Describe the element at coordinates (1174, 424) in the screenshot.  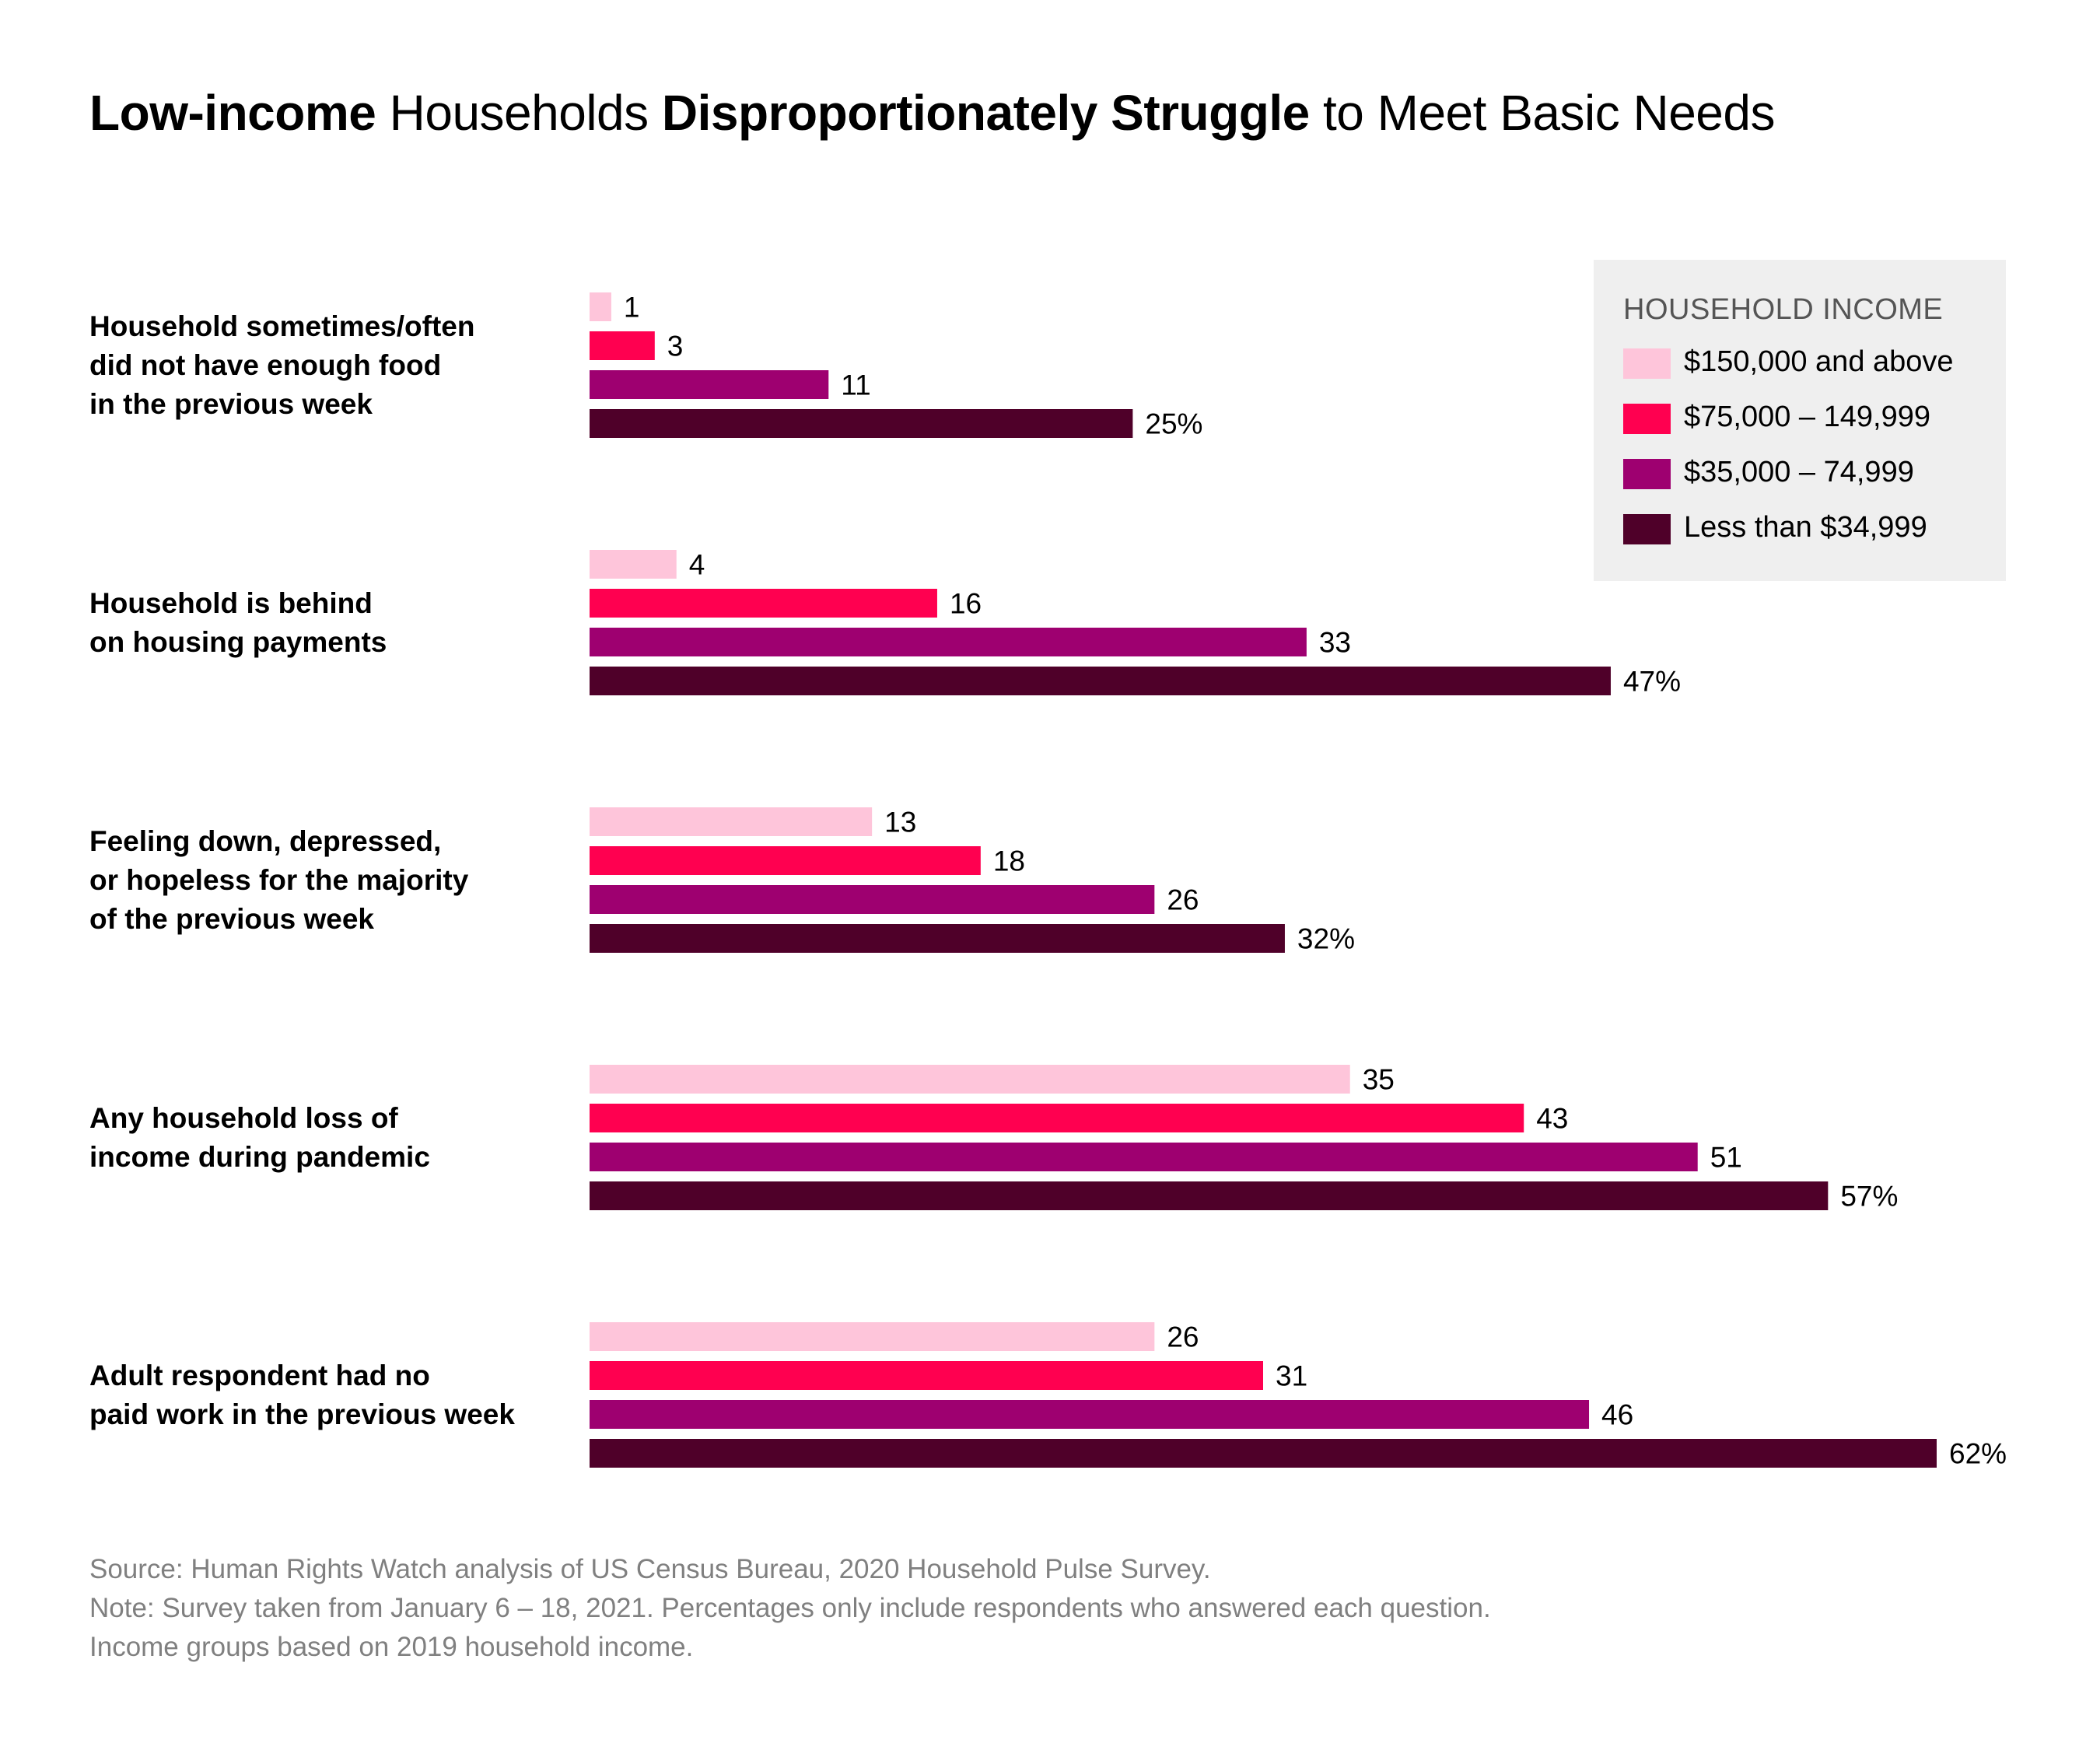
I see `data-label: 25%` at that location.